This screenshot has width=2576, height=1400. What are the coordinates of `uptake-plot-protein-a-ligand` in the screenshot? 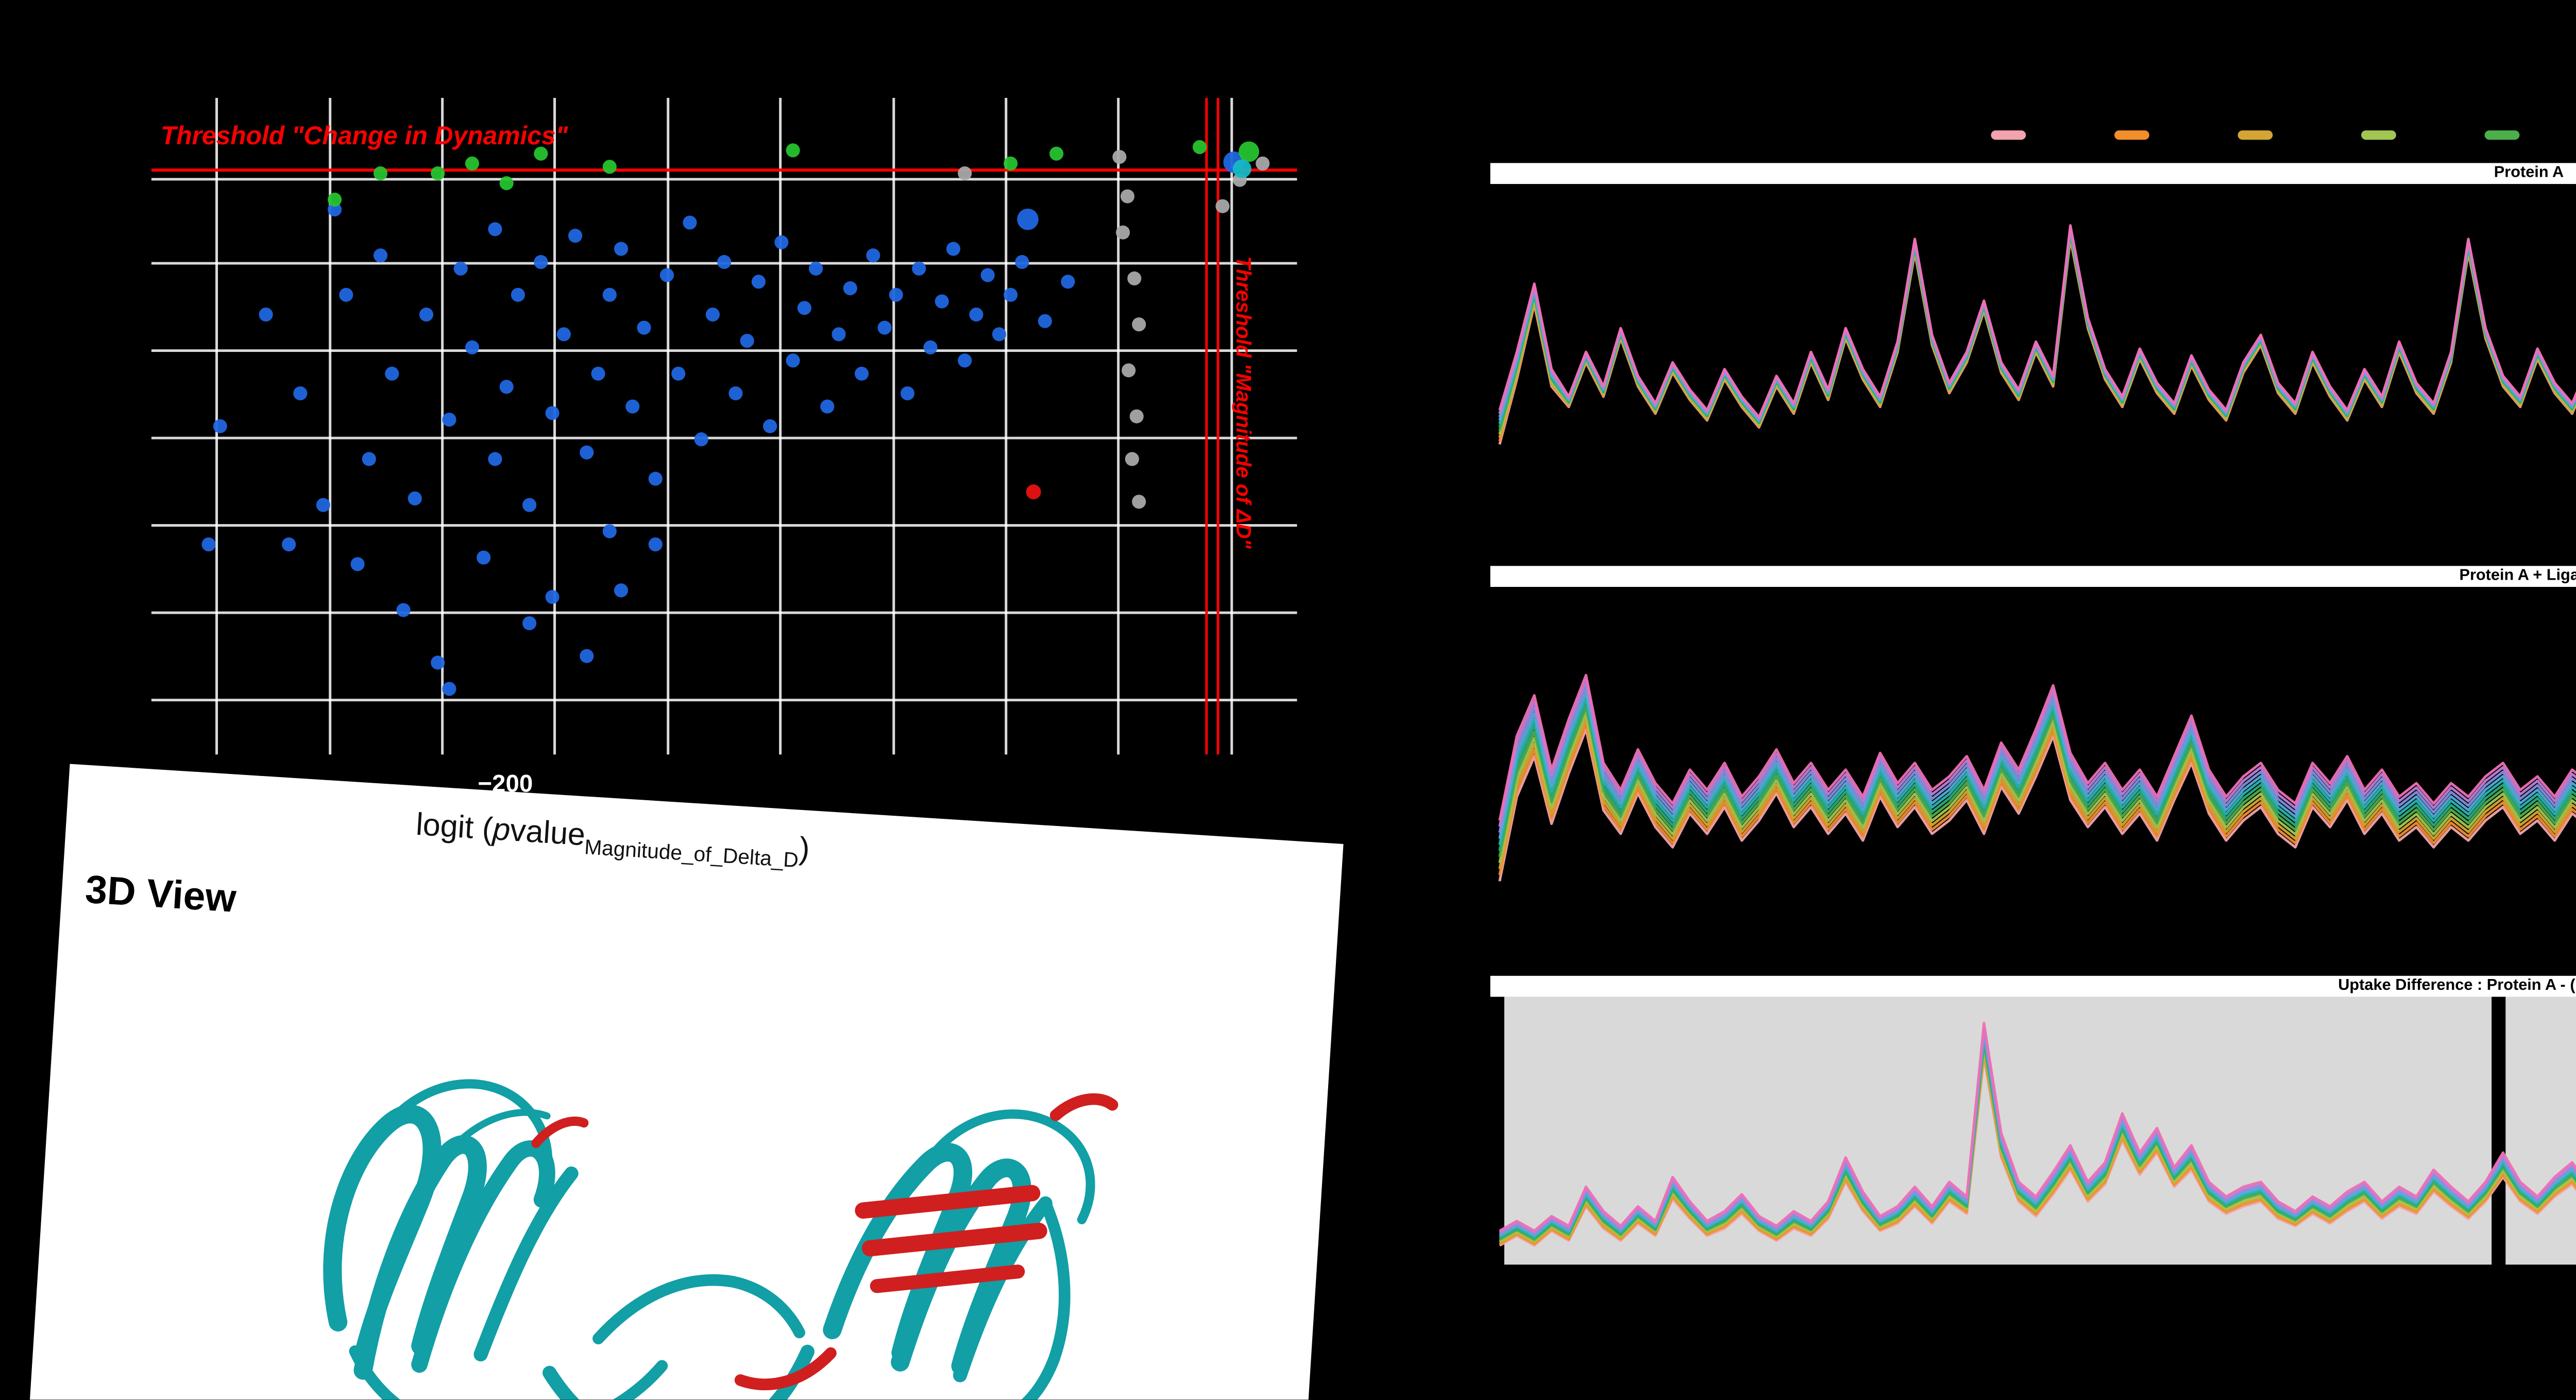 It's located at (2033, 772).